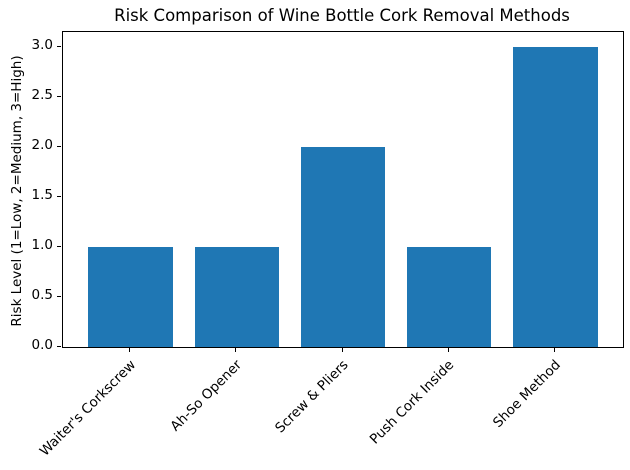 The image size is (630, 470). Describe the element at coordinates (88, 408) in the screenshot. I see `x-tick-label: Waiter's Corkscrew` at that location.